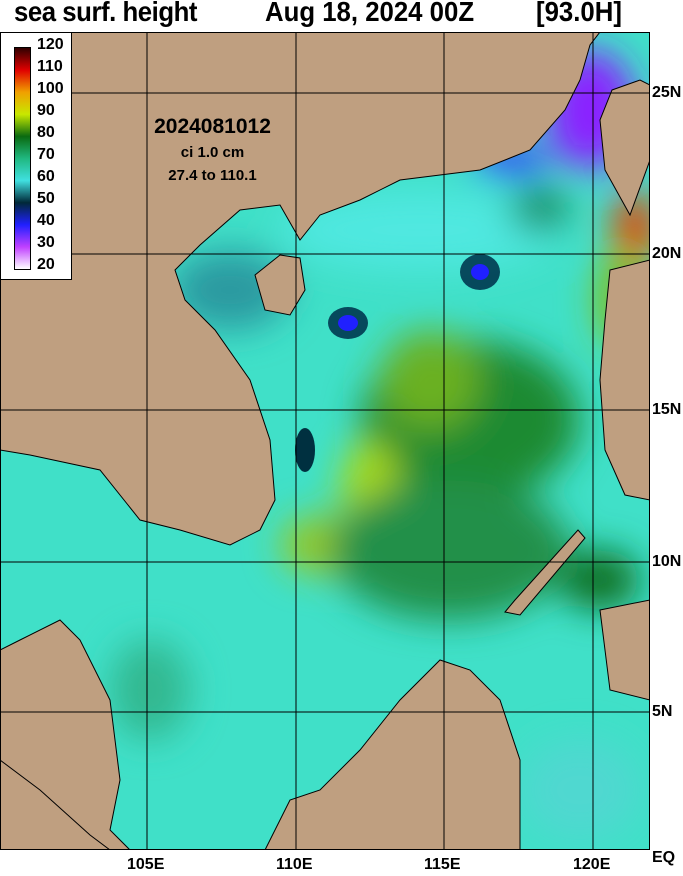 This screenshot has height=876, width=683. What do you see at coordinates (280, 285) in the screenshot?
I see `hainan-island` at bounding box center [280, 285].